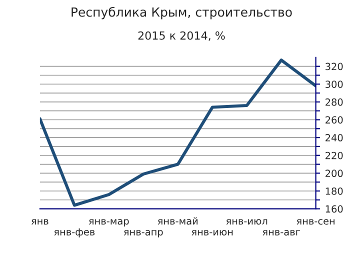 Image resolution: width=363 pixels, height=261 pixels. Describe the element at coordinates (109, 223) in the screenshot. I see `x-tick-label: янв-мар` at that location.